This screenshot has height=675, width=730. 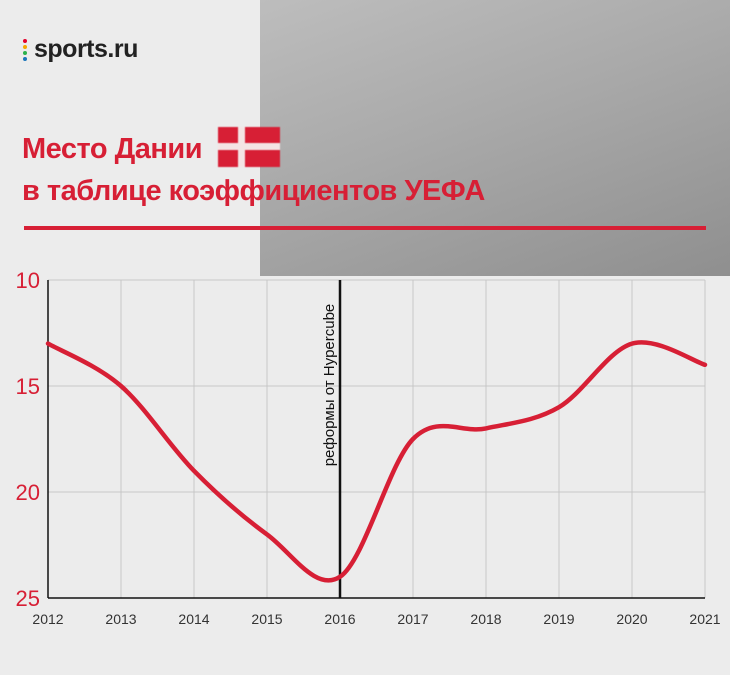 I want to click on annotation-label: реформы от Hypercube, so click(x=329, y=385).